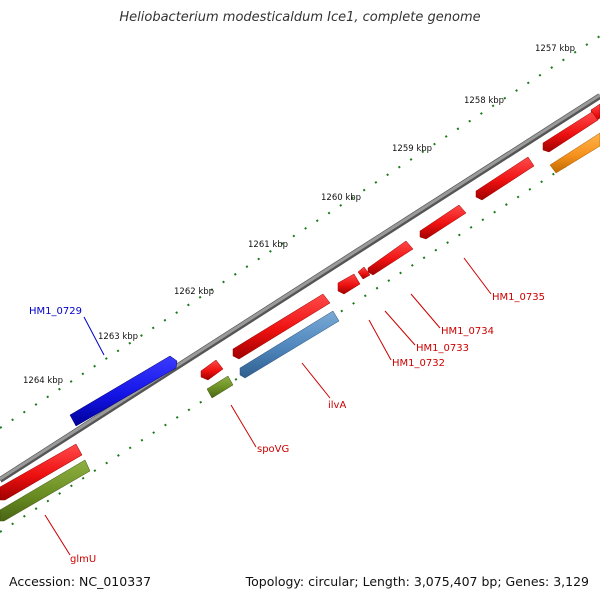 Image resolution: width=600 pixels, height=600 pixels. What do you see at coordinates (83, 559) in the screenshot?
I see `label-glmU: glmU` at bounding box center [83, 559].